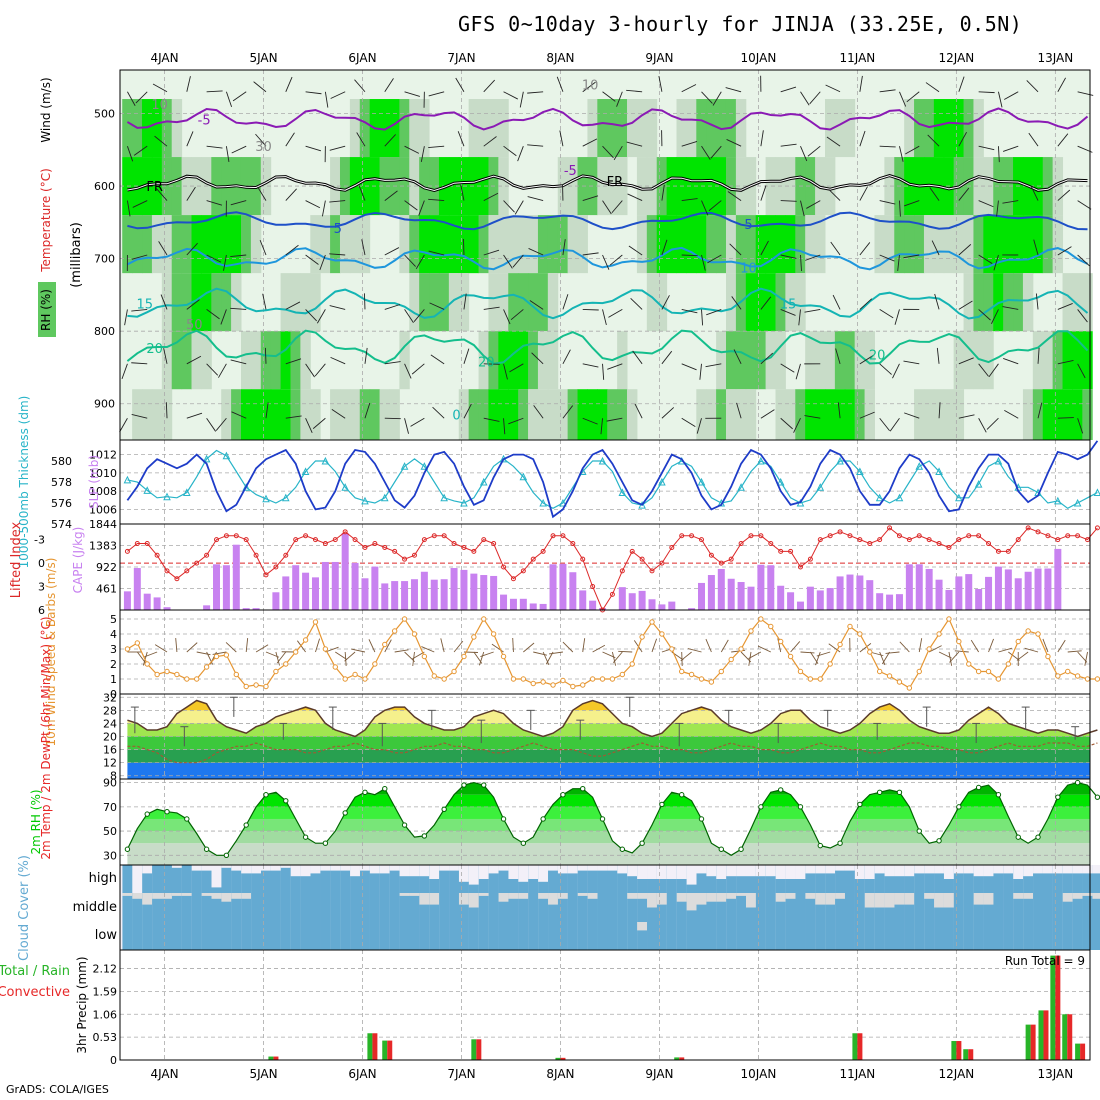  What do you see at coordinates (659, 58) in the screenshot?
I see `xtick-top-9JAN: 9JAN` at bounding box center [659, 58].